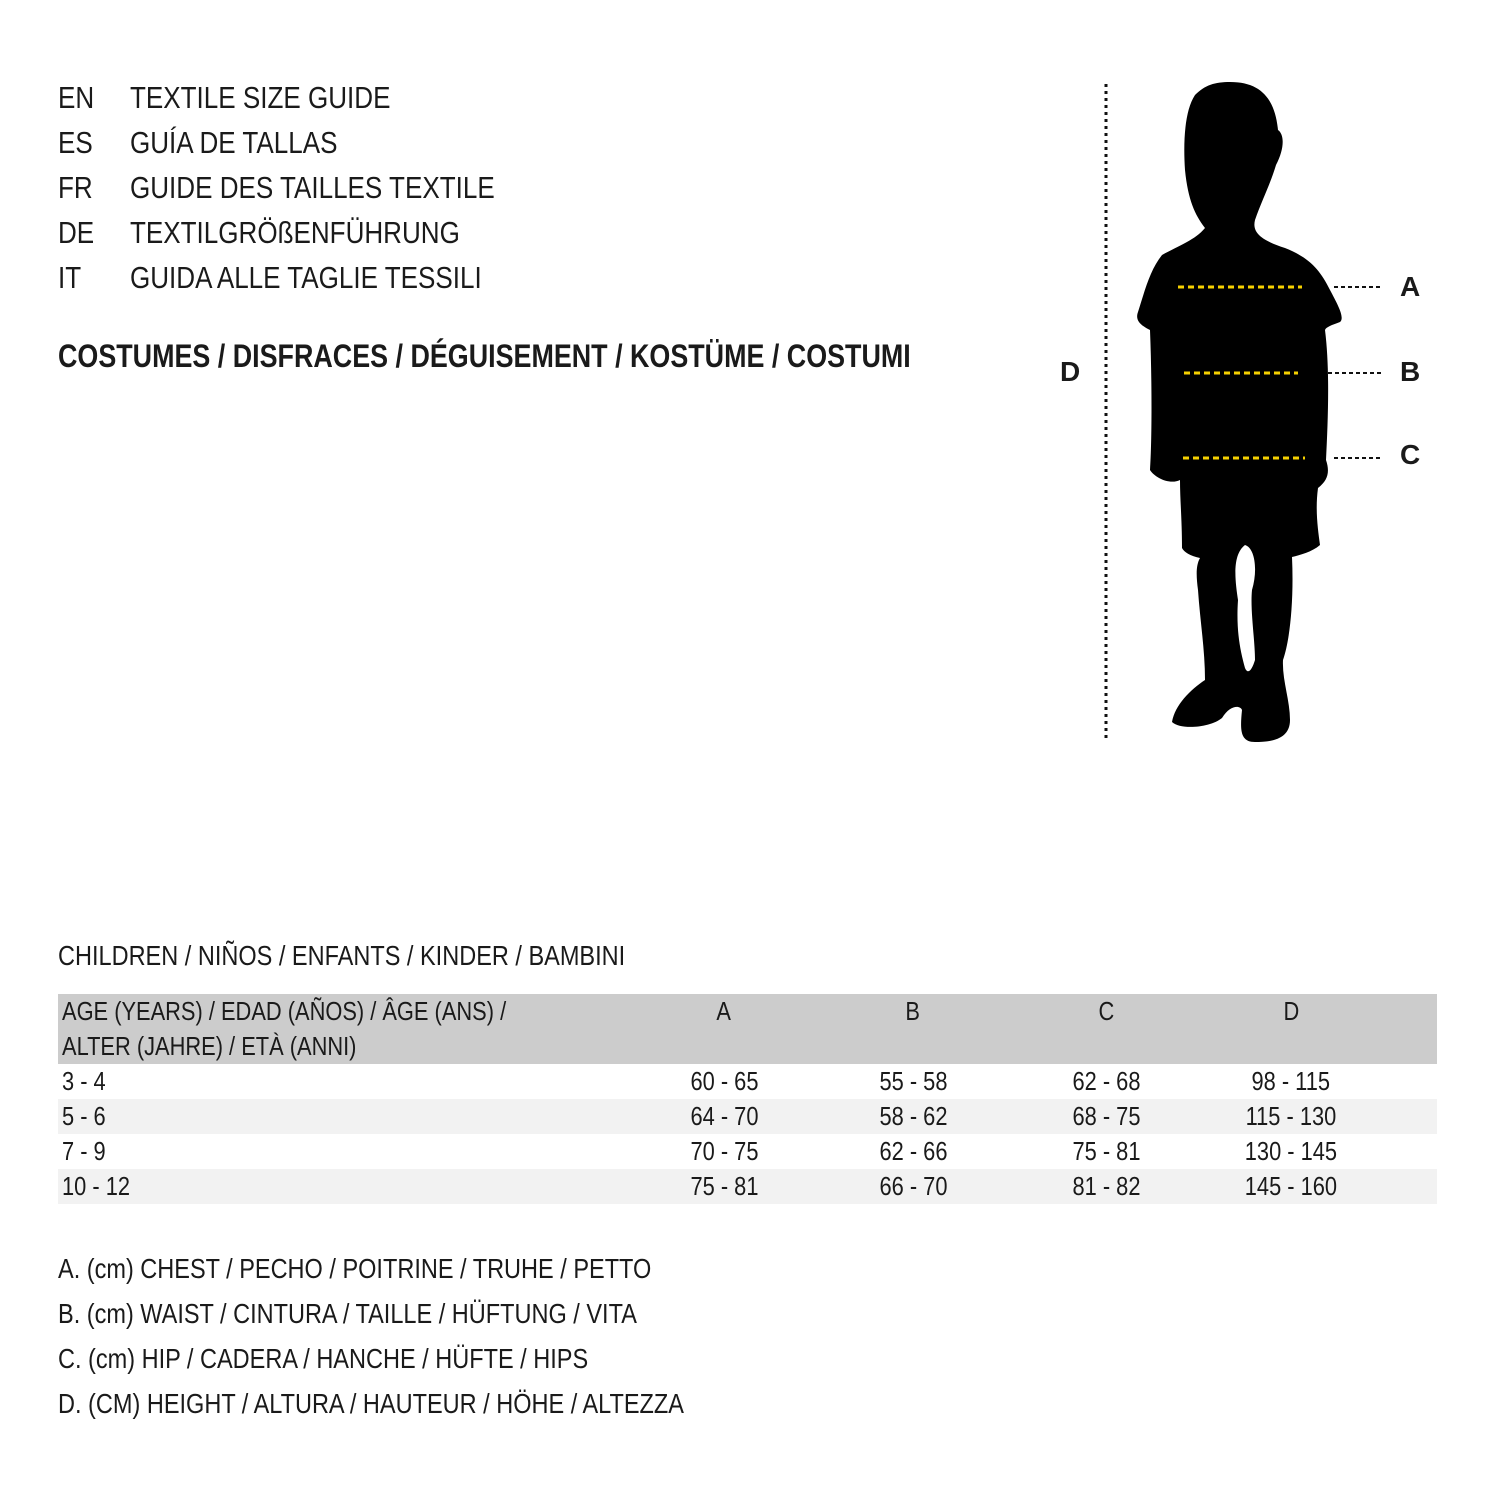  Describe the element at coordinates (1291, 1116) in the screenshot. I see `cell-d: 115 - 130` at that location.